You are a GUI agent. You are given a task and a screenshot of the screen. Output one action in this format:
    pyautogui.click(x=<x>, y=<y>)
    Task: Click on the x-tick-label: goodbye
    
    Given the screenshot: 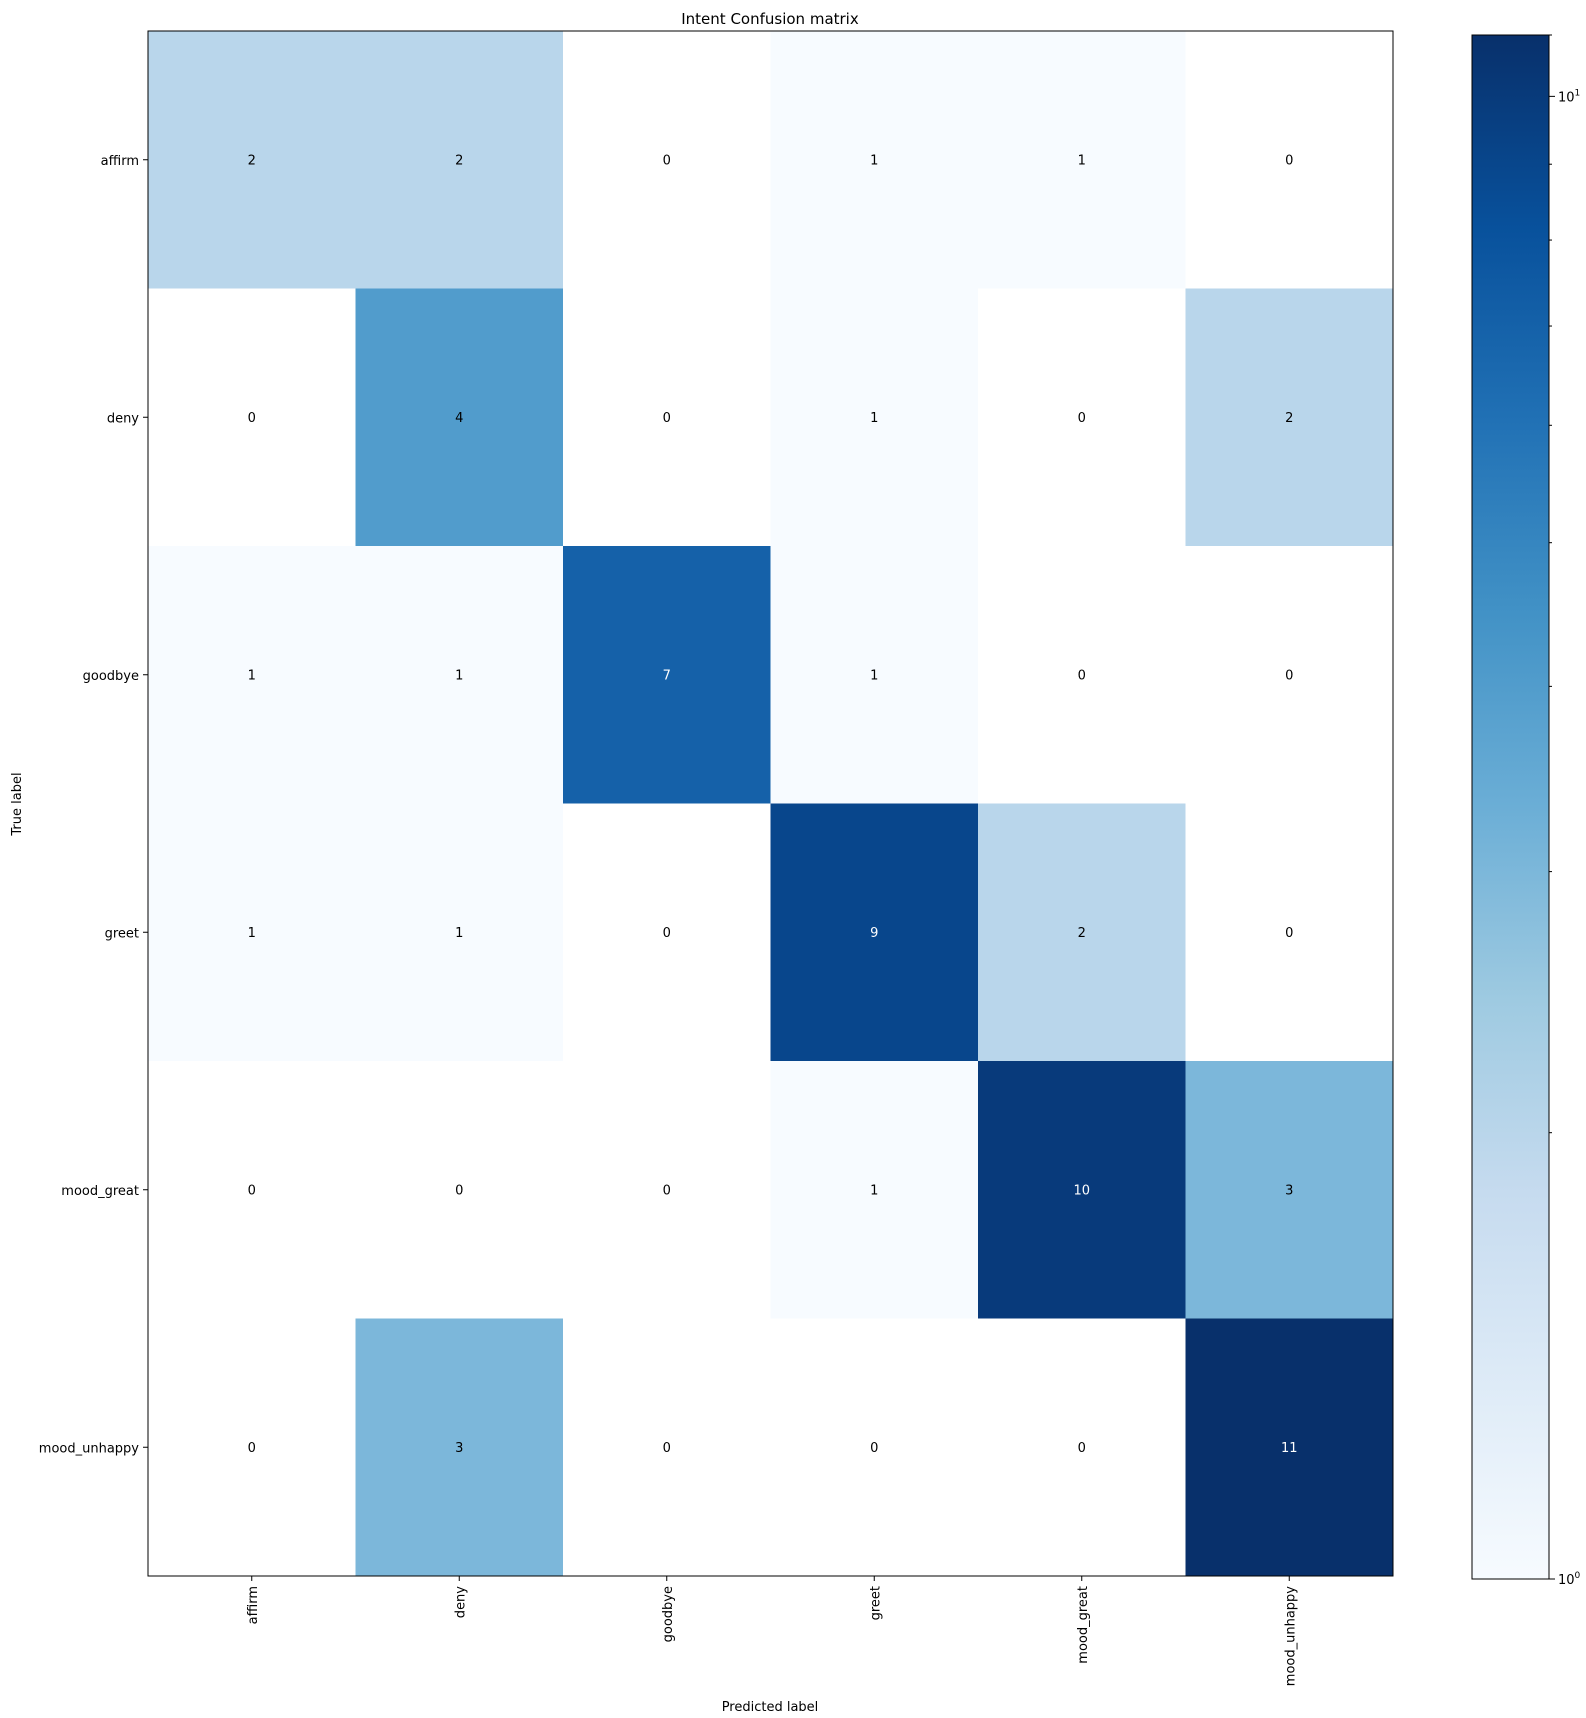 What is the action you would take?
    pyautogui.click(x=668, y=1614)
    